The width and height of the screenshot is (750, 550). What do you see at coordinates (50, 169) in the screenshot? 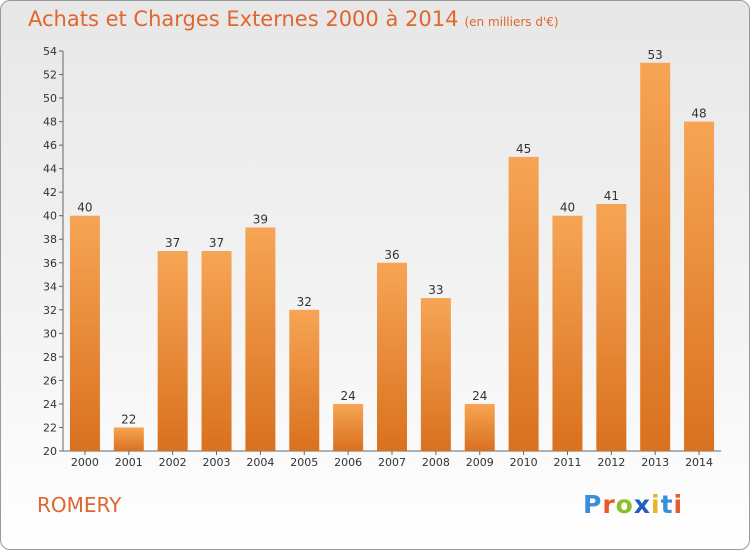
I see `y-tick-label: 44` at bounding box center [50, 169].